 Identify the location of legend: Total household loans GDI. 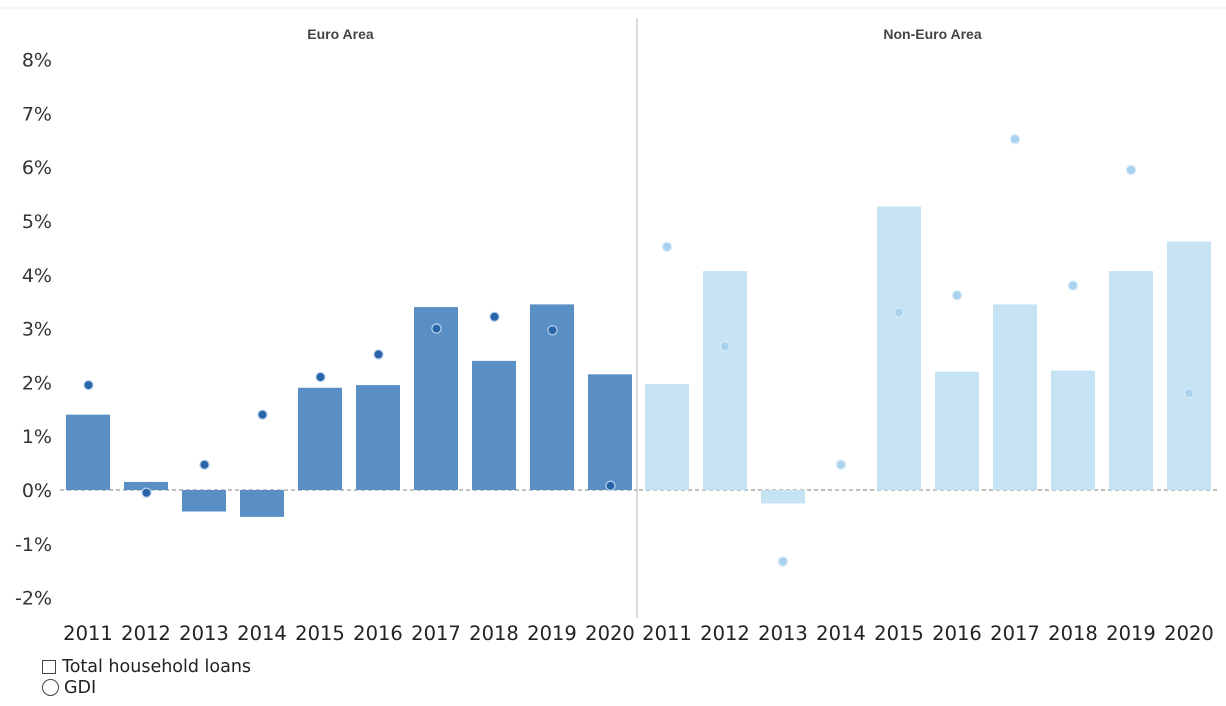
(146, 677).